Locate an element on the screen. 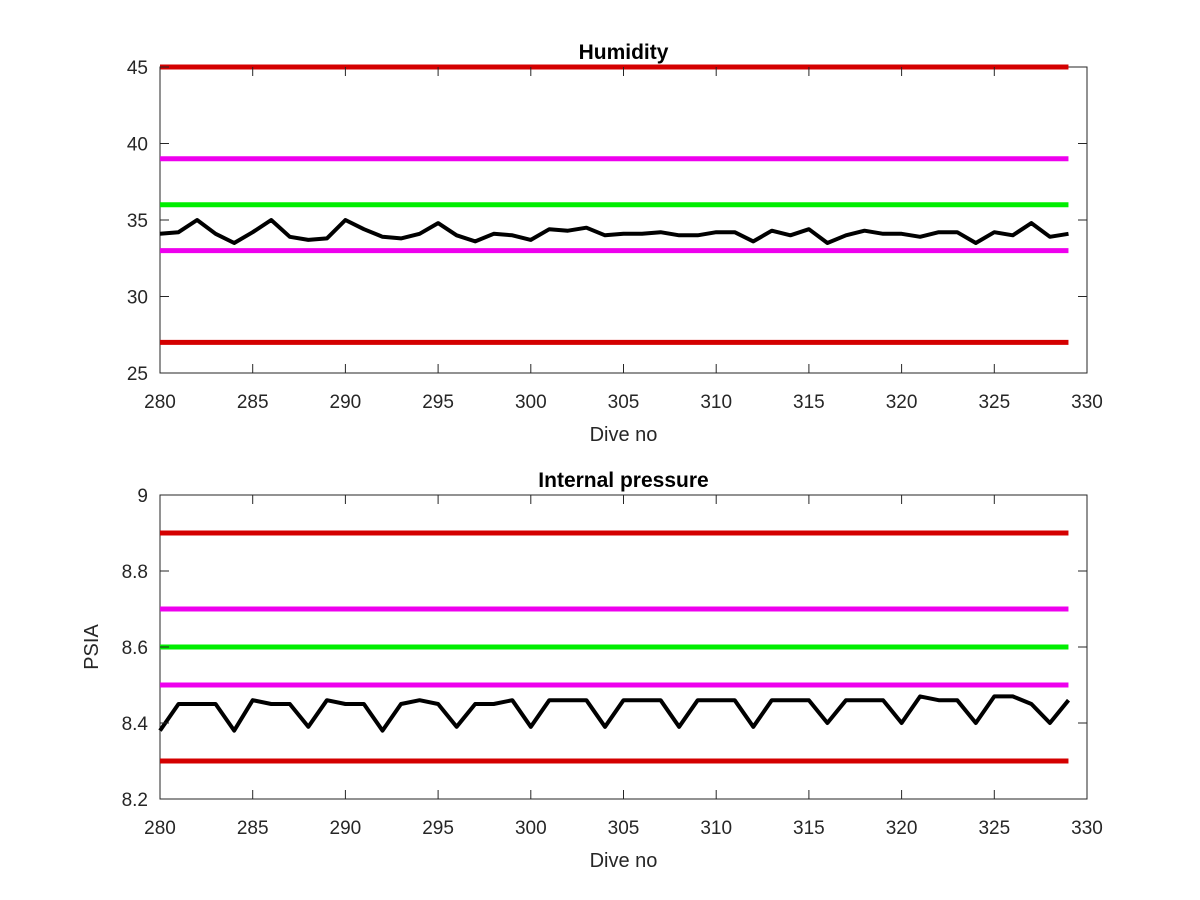  y-tick-label: 45 is located at coordinates (137, 68).